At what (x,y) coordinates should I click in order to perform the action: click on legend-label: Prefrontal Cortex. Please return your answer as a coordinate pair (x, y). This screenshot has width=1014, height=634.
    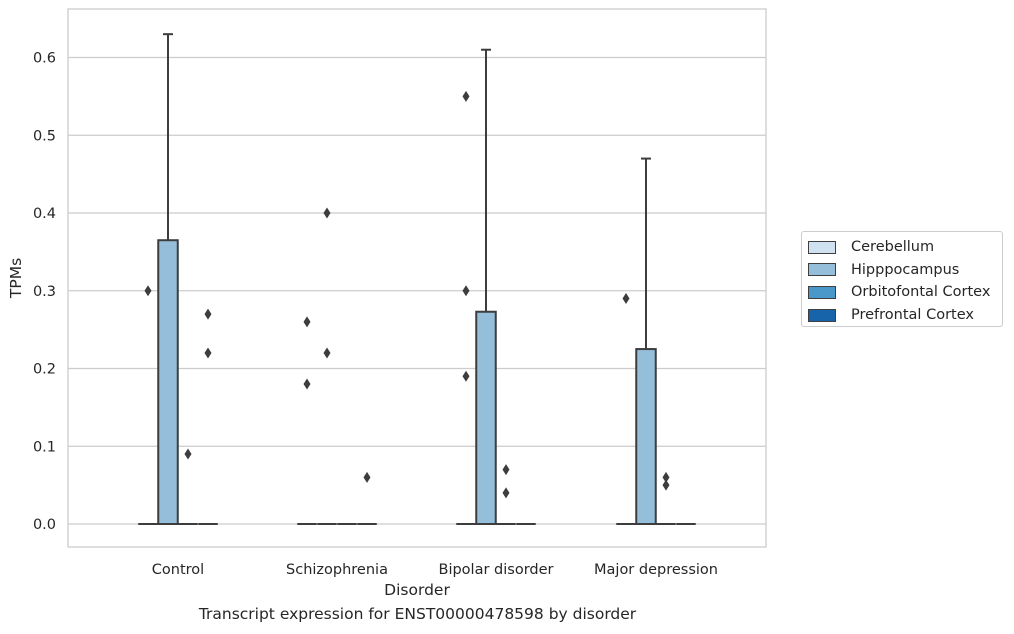
    Looking at the image, I should click on (912, 315).